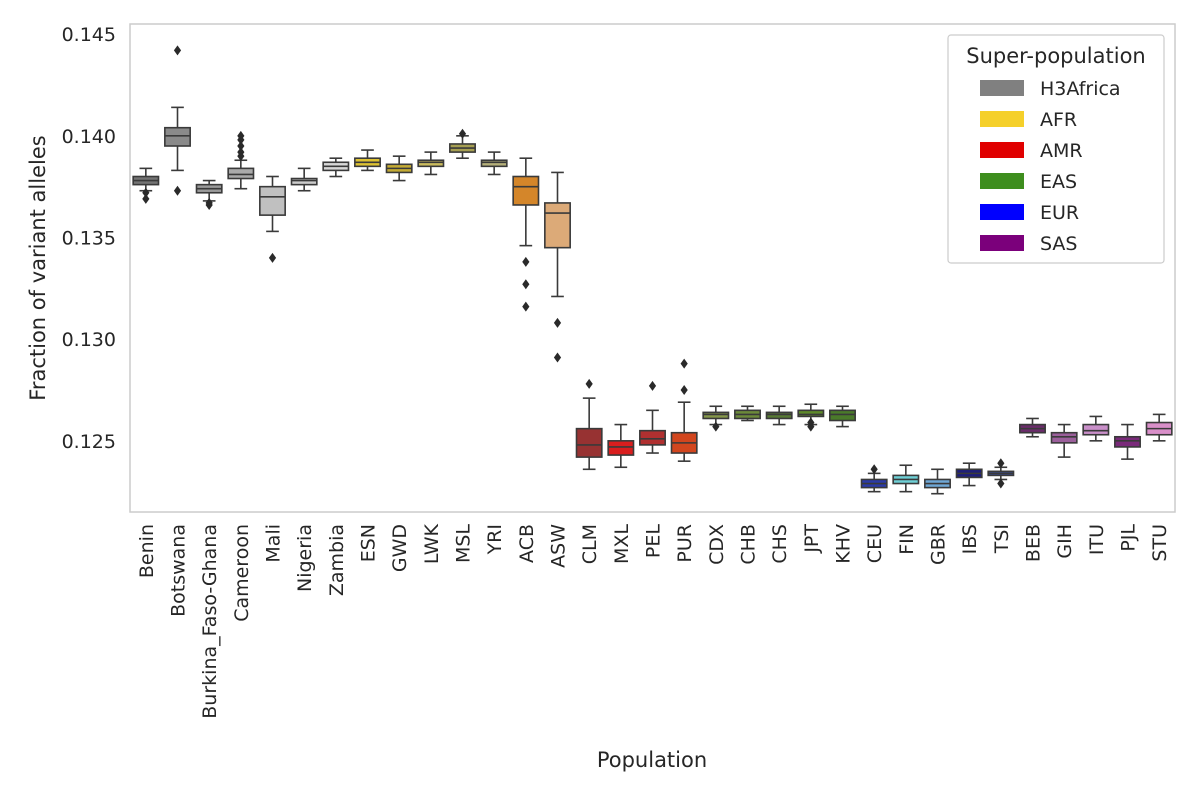  Describe the element at coordinates (209, 194) in the screenshot. I see `box-Burkina_Faso-Ghana` at that location.